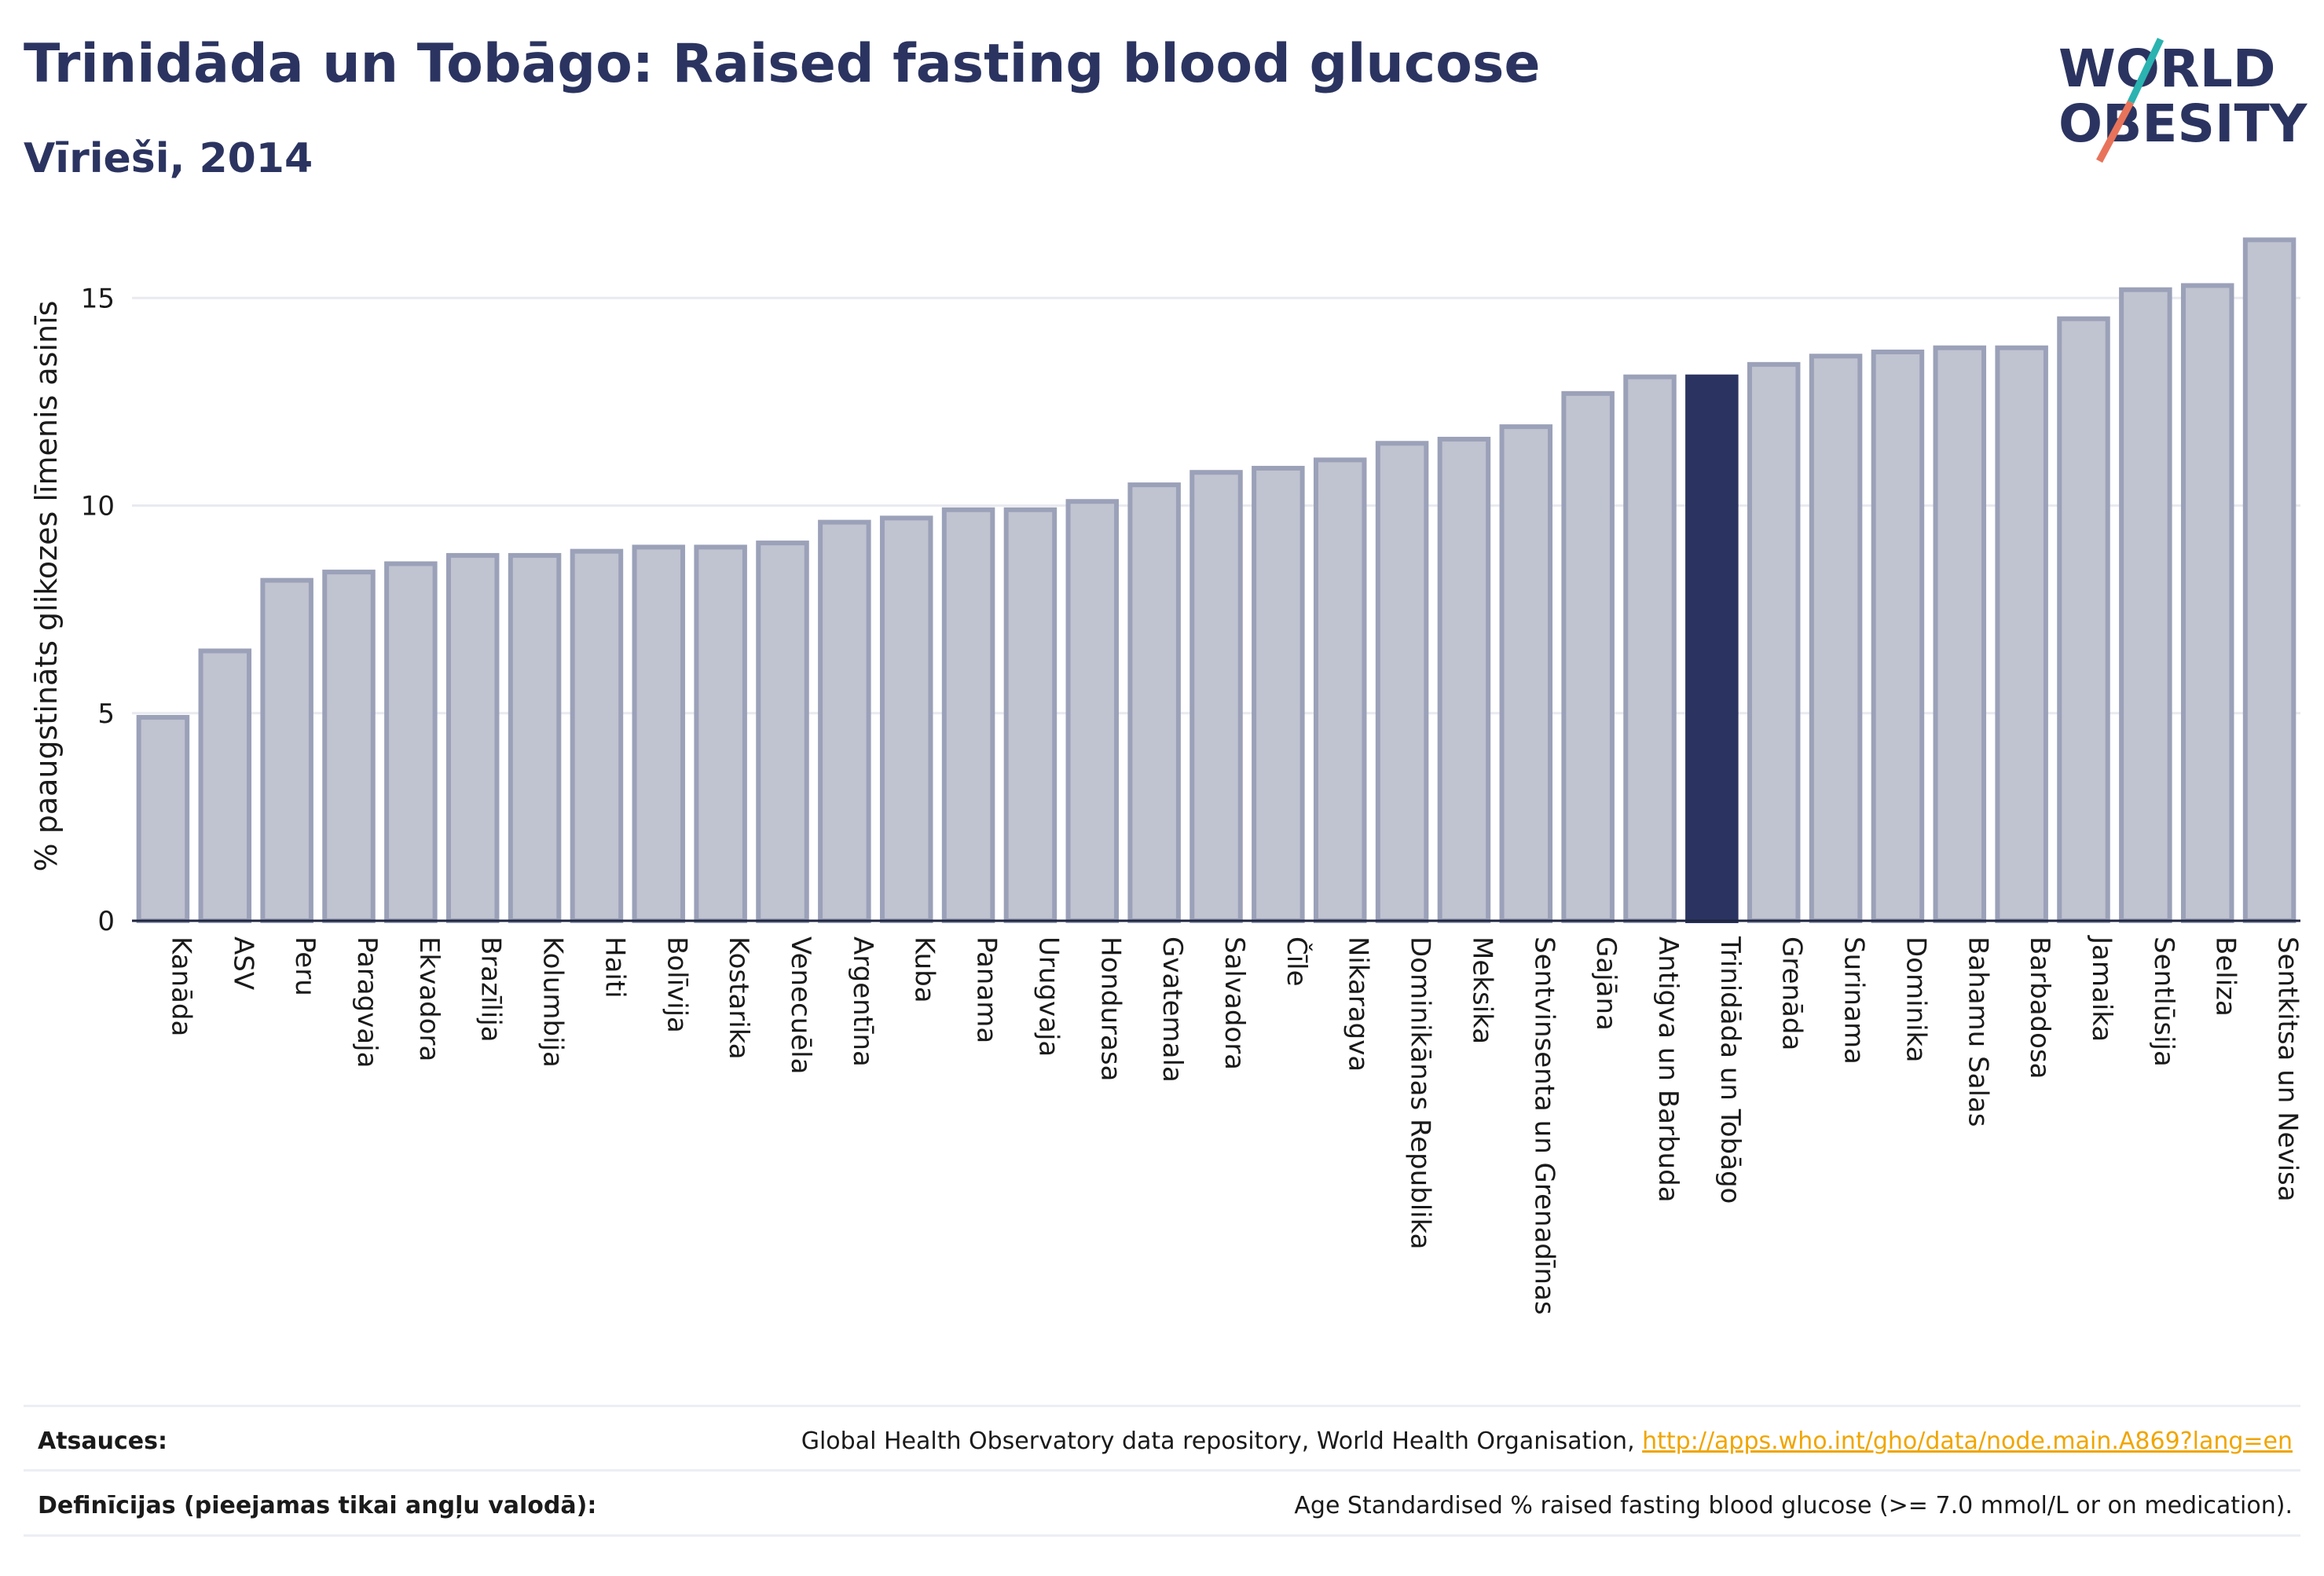 The height and width of the screenshot is (1576, 2324). I want to click on x-tick-label: Urugvaja, so click(1048, 996).